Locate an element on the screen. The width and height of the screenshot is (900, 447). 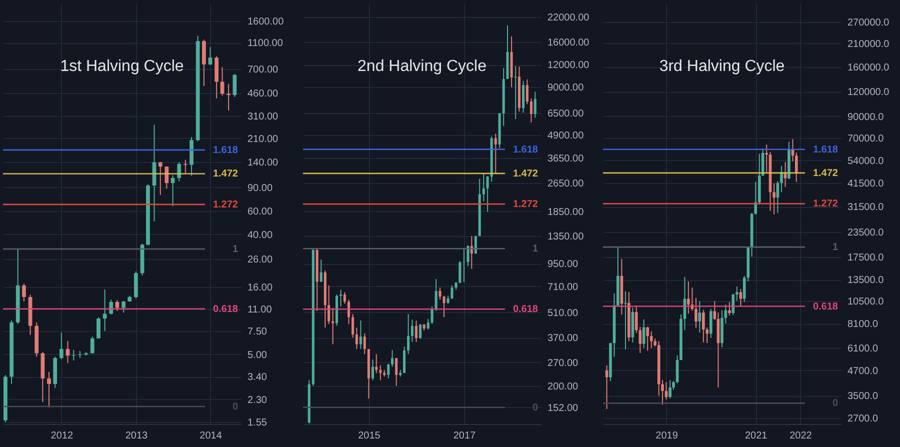
y-tick-label: 4700.0 is located at coordinates (863, 371).